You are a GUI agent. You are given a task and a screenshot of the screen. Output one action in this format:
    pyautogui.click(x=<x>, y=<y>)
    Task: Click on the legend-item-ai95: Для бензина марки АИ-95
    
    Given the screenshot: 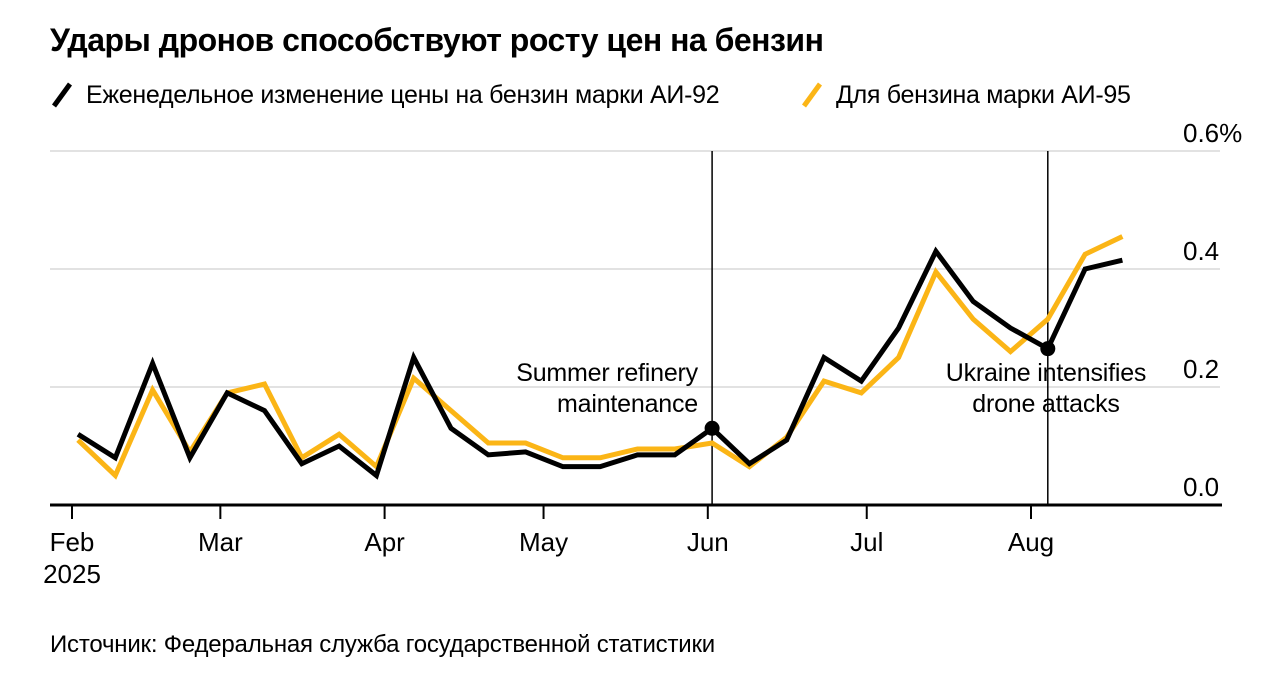 What is the action you would take?
    pyautogui.click(x=965, y=95)
    